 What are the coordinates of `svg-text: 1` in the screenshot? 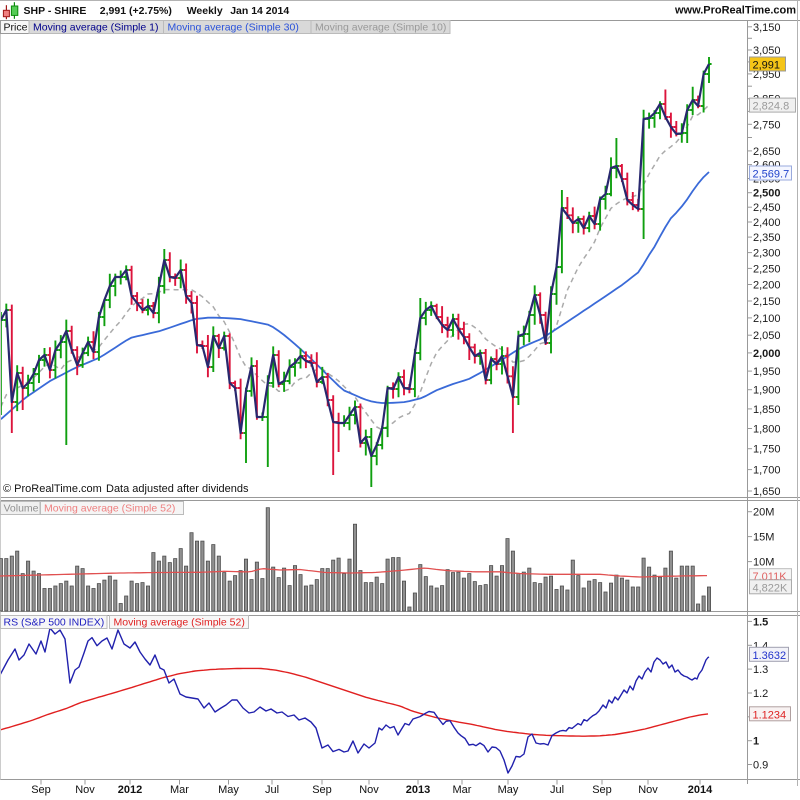 It's located at (756, 742).